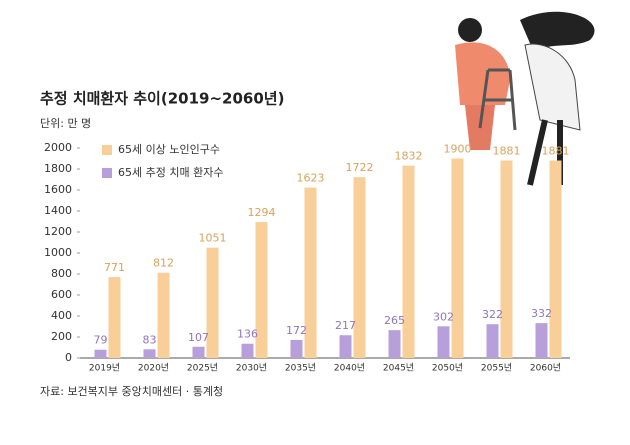 The image size is (630, 445). I want to click on y-tick-label: 200, so click(61, 336).